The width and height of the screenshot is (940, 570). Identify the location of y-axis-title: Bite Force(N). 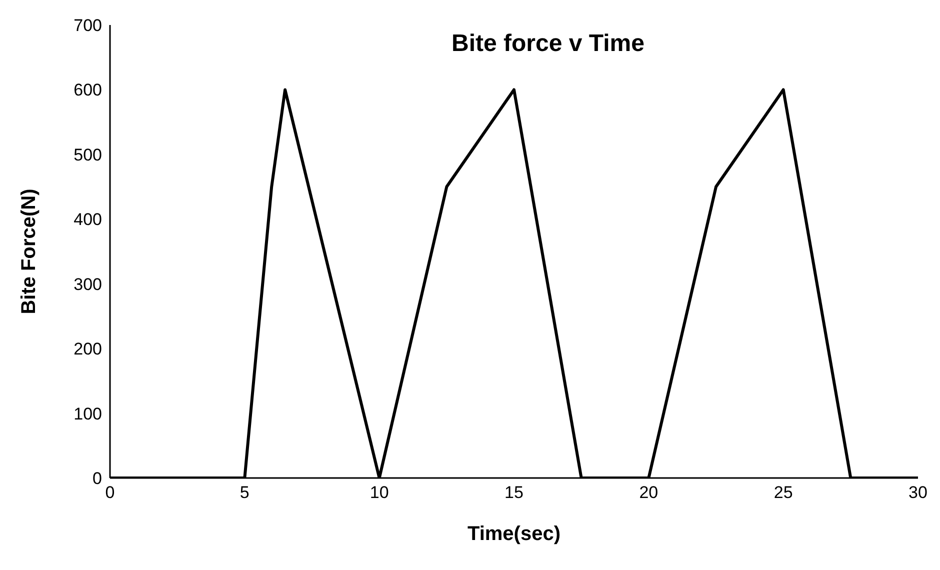
(29, 251).